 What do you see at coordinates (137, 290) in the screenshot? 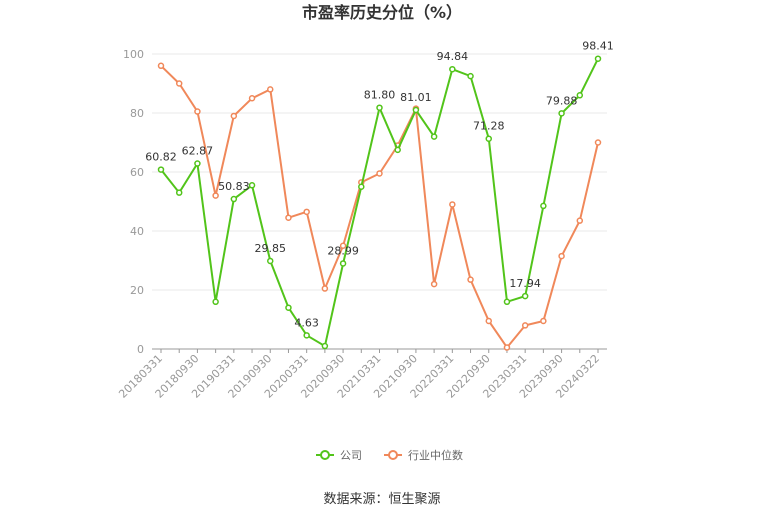
I see `y-tick-label: 20` at bounding box center [137, 290].